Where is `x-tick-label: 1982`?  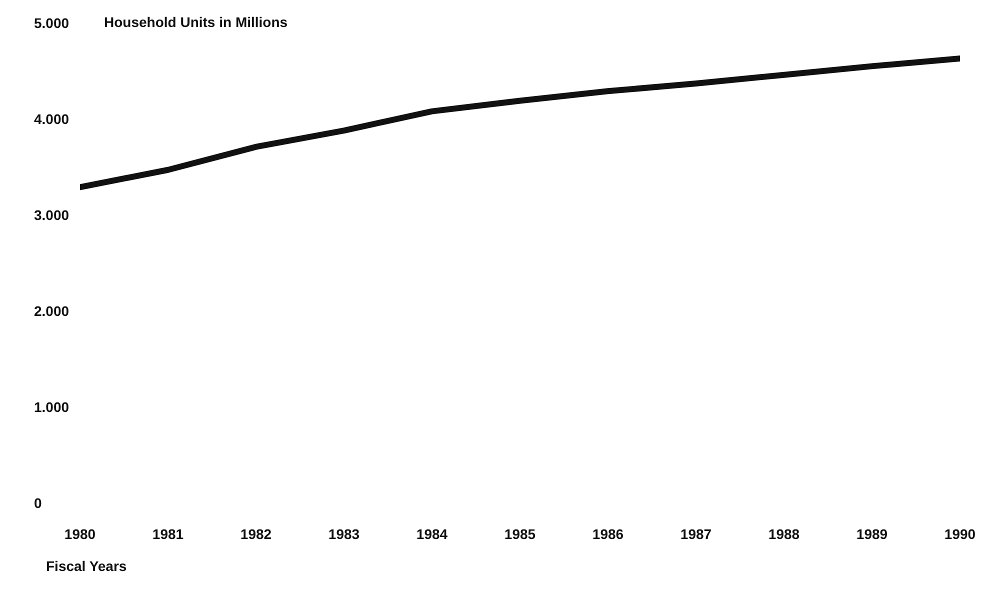
x-tick-label: 1982 is located at coordinates (256, 534).